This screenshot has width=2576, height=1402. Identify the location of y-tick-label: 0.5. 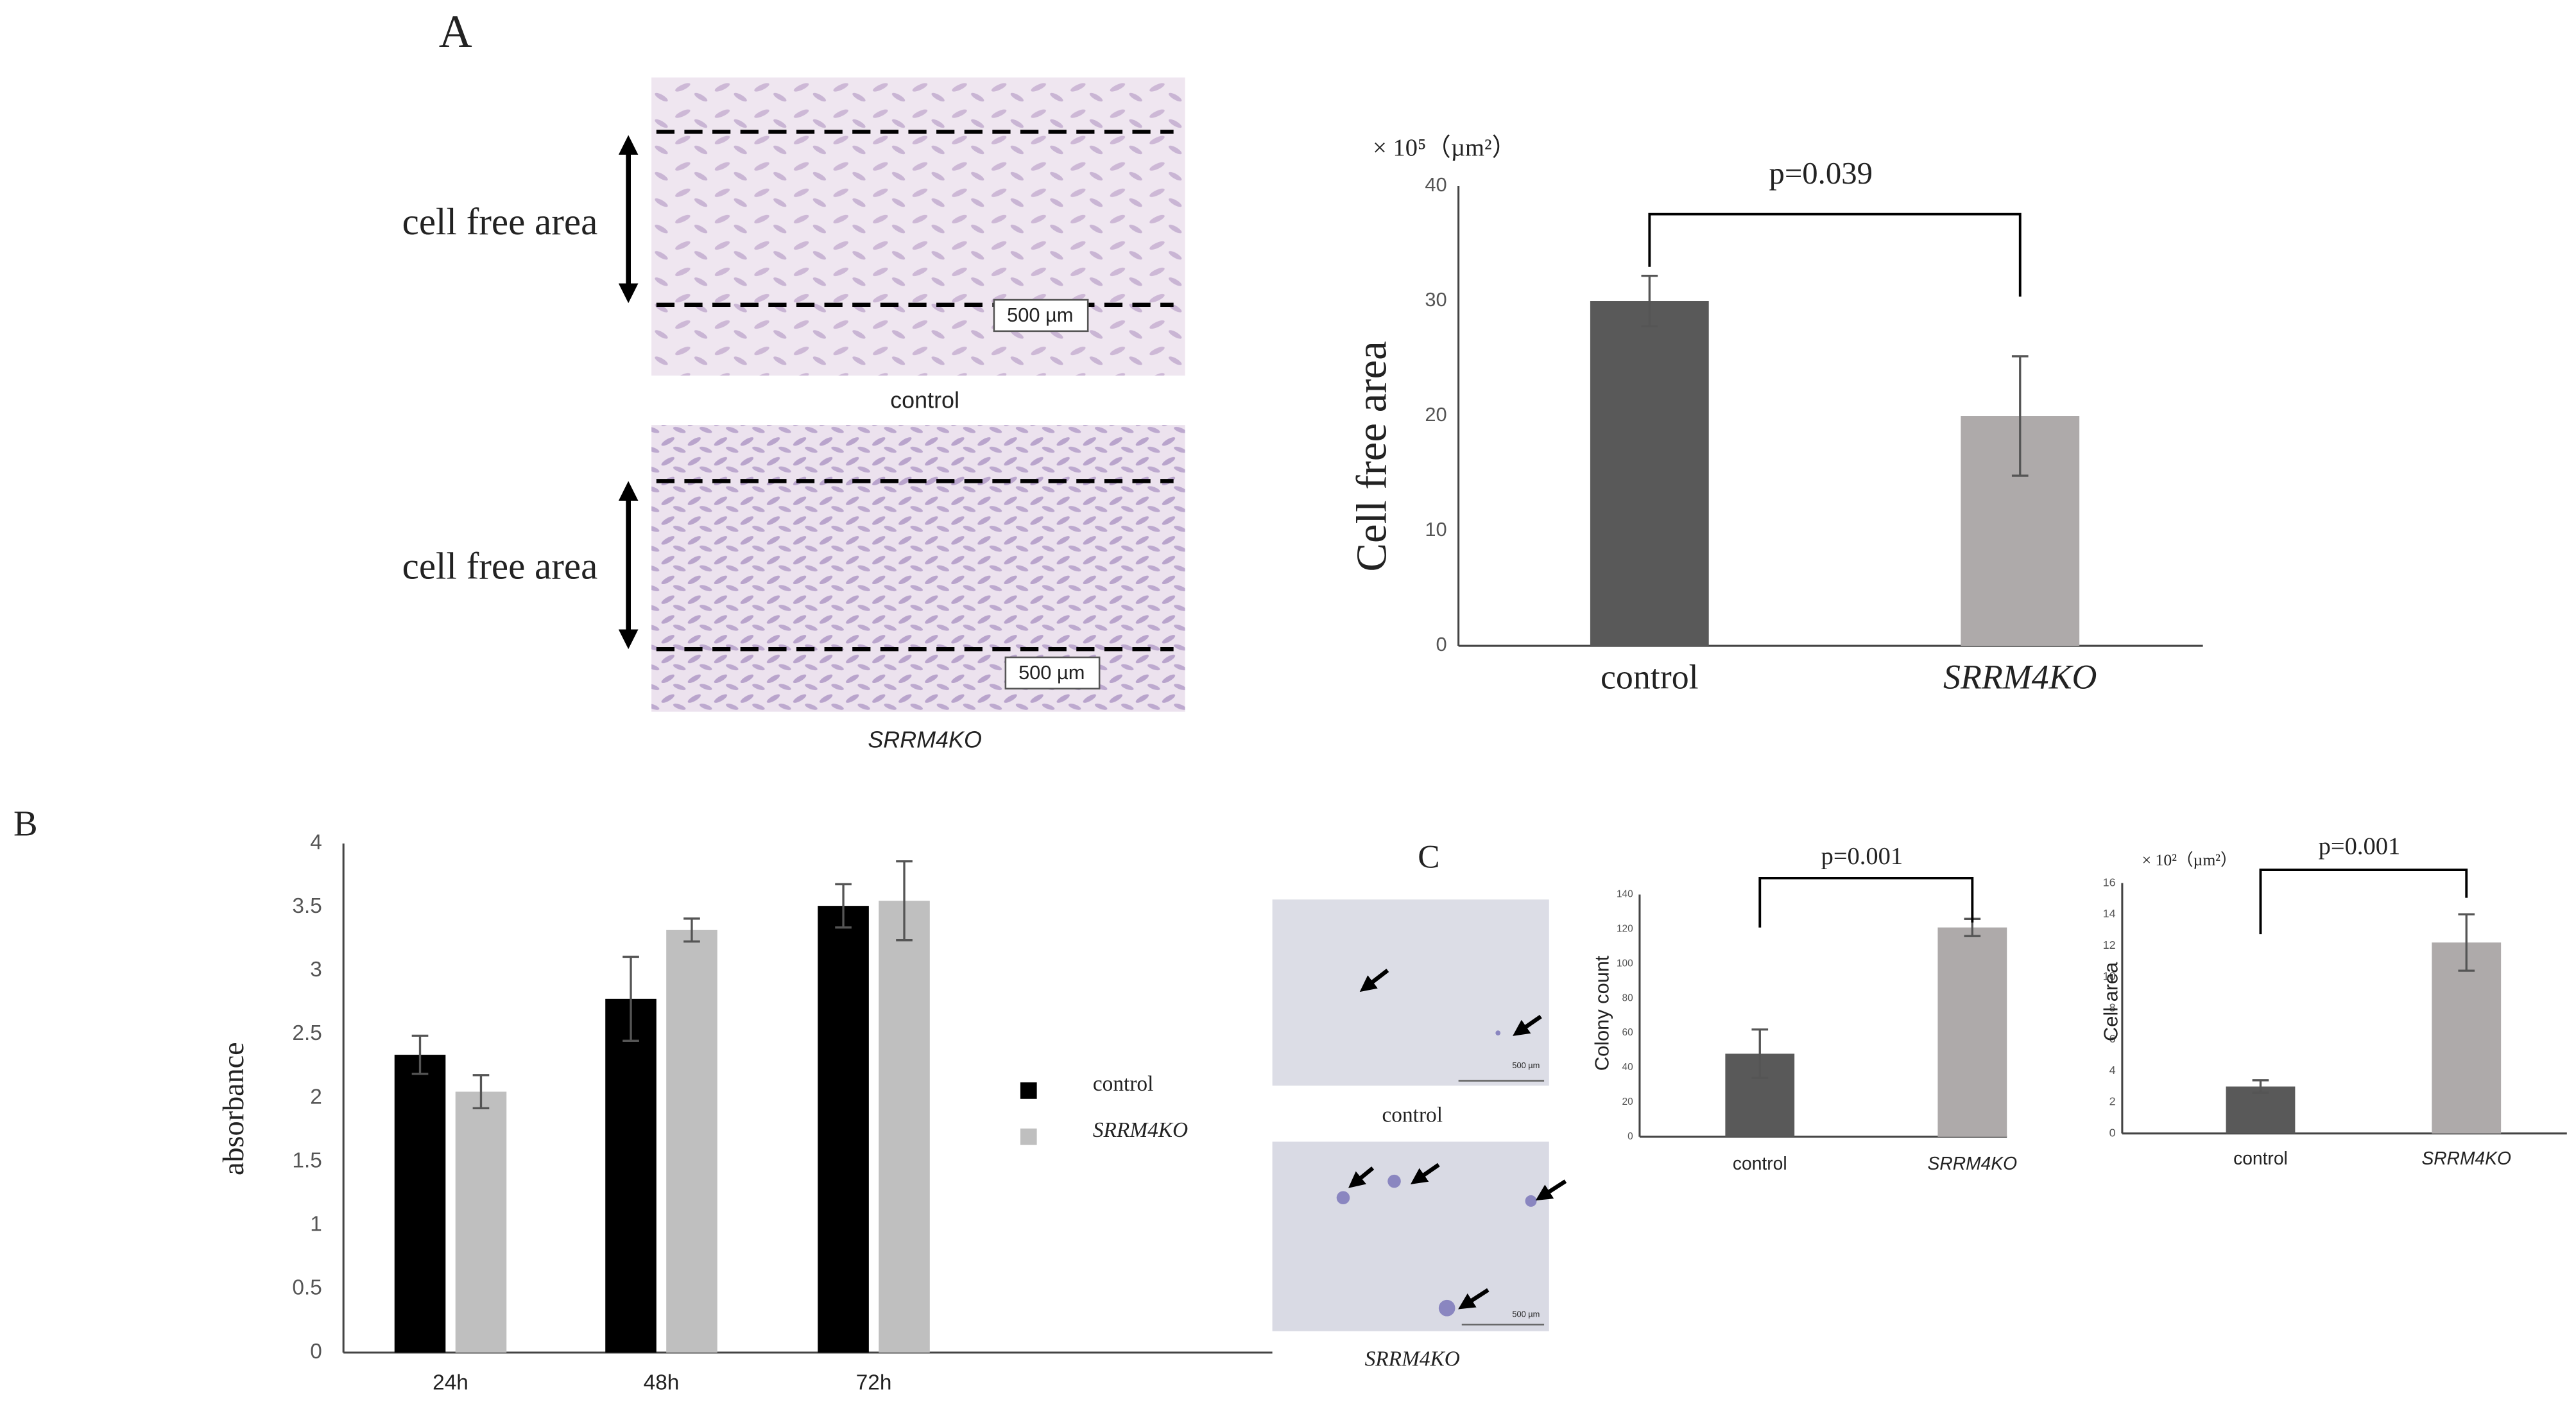
(307, 1288).